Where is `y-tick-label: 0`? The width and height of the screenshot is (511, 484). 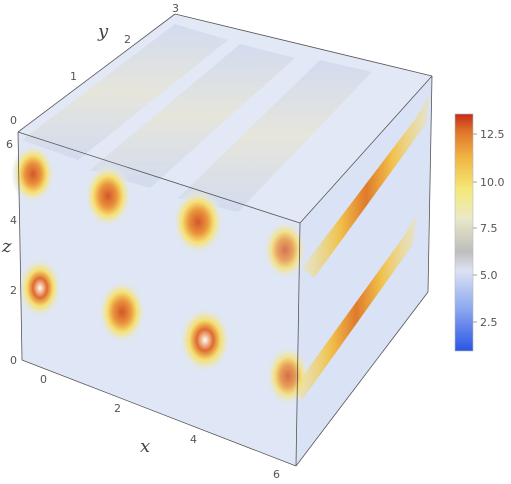
y-tick-label: 0 is located at coordinates (13, 120).